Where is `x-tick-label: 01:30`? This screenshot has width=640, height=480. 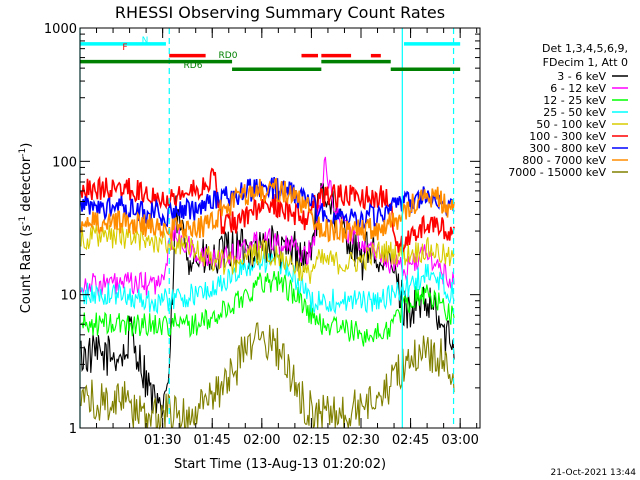 x-tick-label: 01:30 is located at coordinates (162, 440).